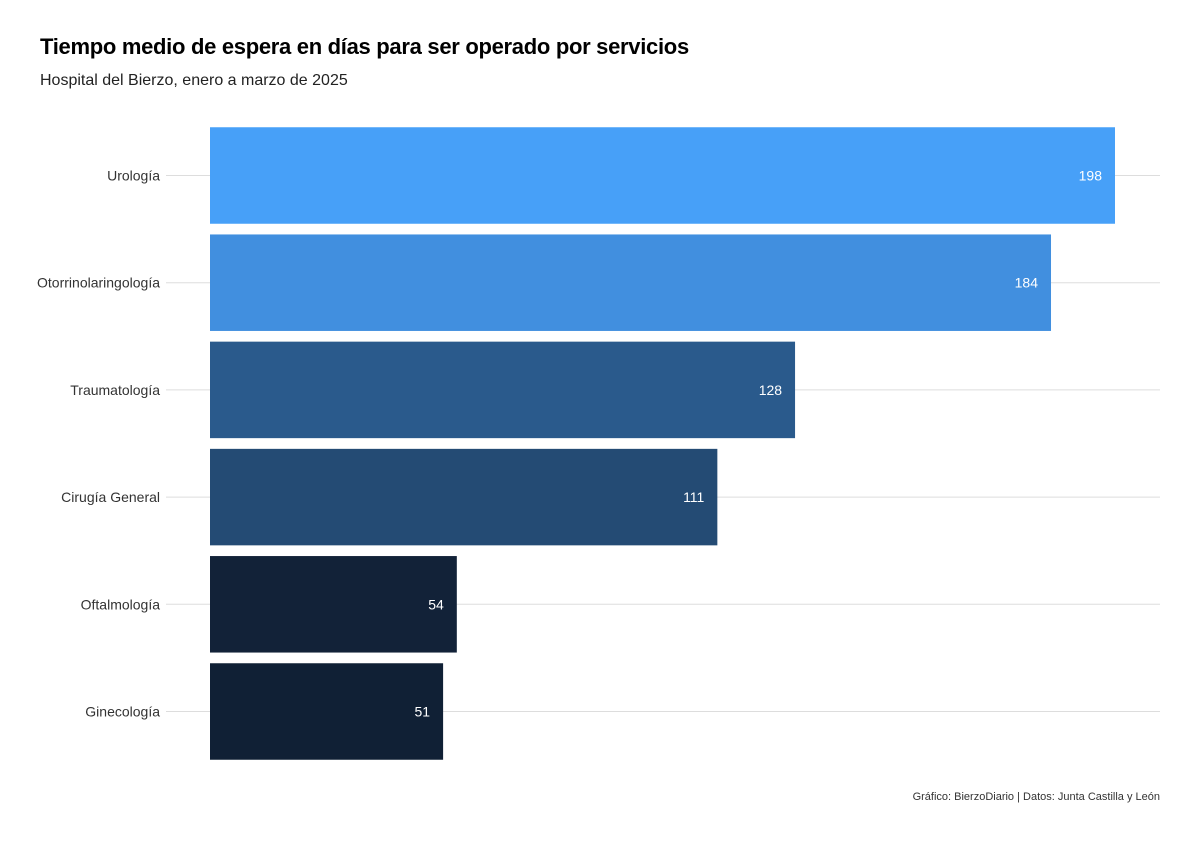 This screenshot has width=1200, height=844. I want to click on category-label: Otorrinolaringología, so click(98, 283).